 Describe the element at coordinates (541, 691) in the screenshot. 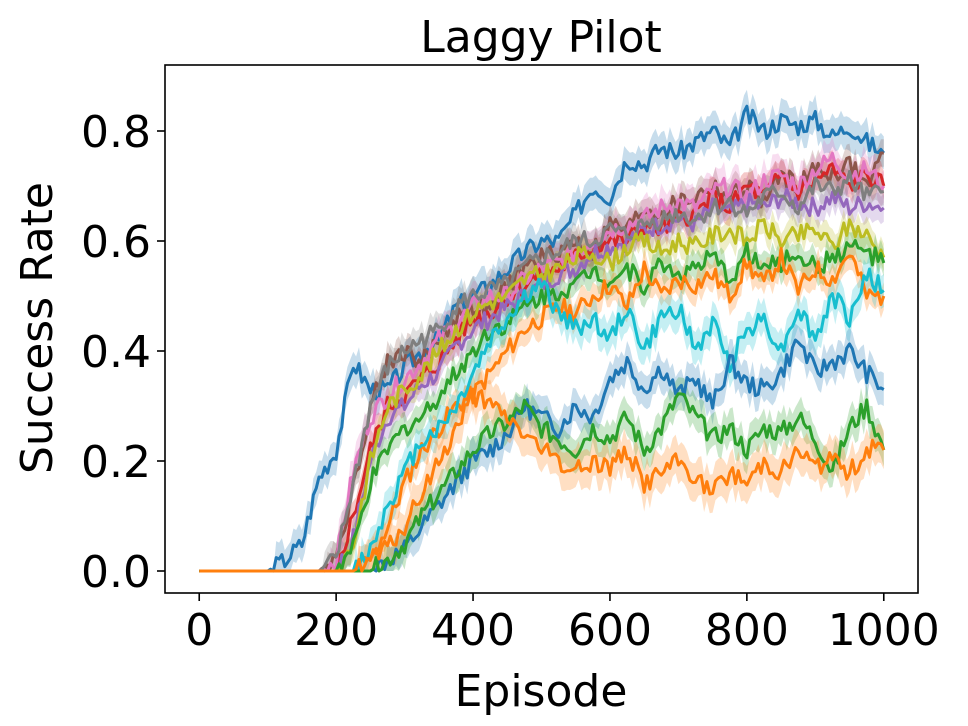

I see `x-axis-label: Episode` at that location.